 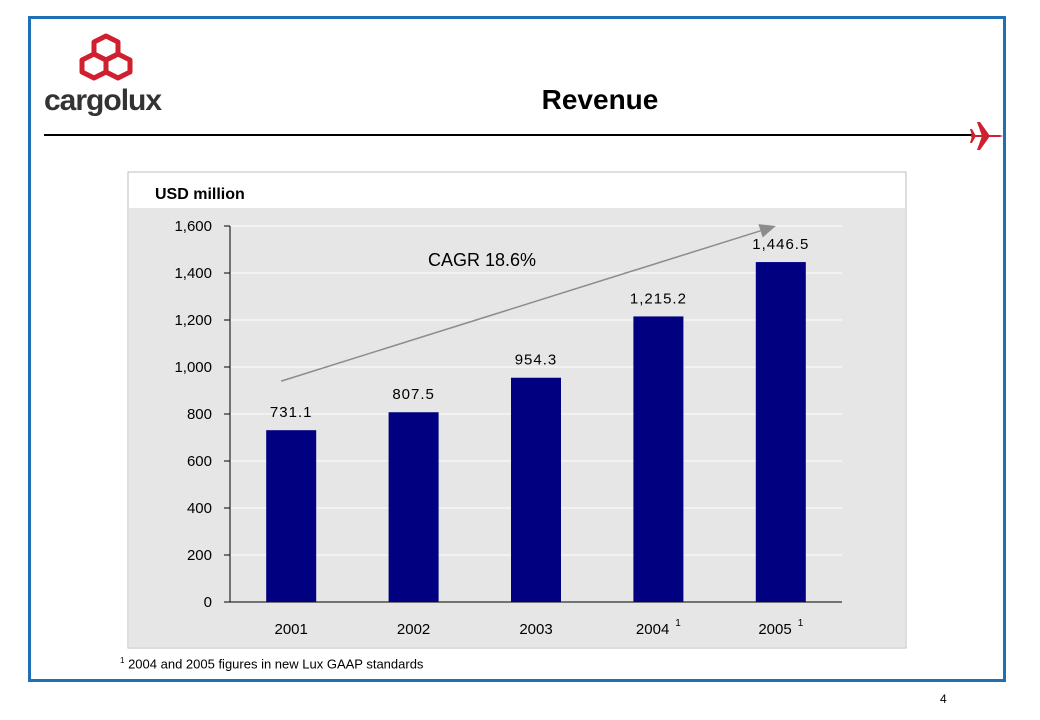 What do you see at coordinates (767, 231) in the screenshot?
I see `cagr-arrow-head` at bounding box center [767, 231].